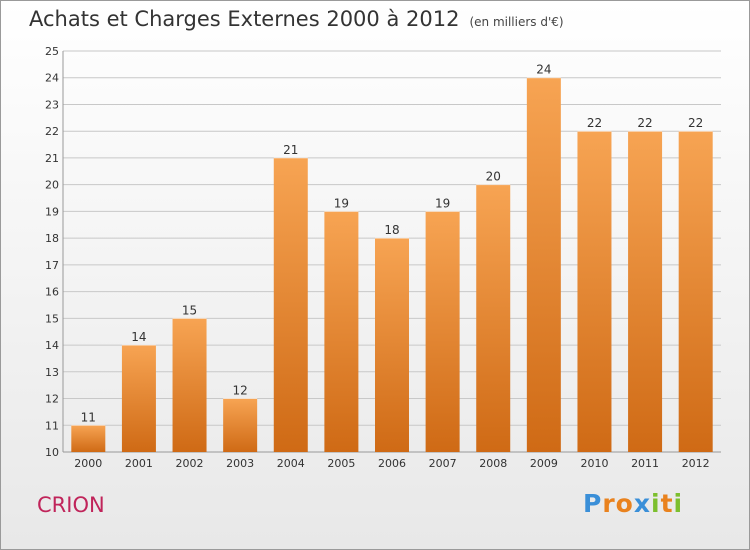  What do you see at coordinates (391, 230) in the screenshot?
I see `bar-value-label: 18` at bounding box center [391, 230].